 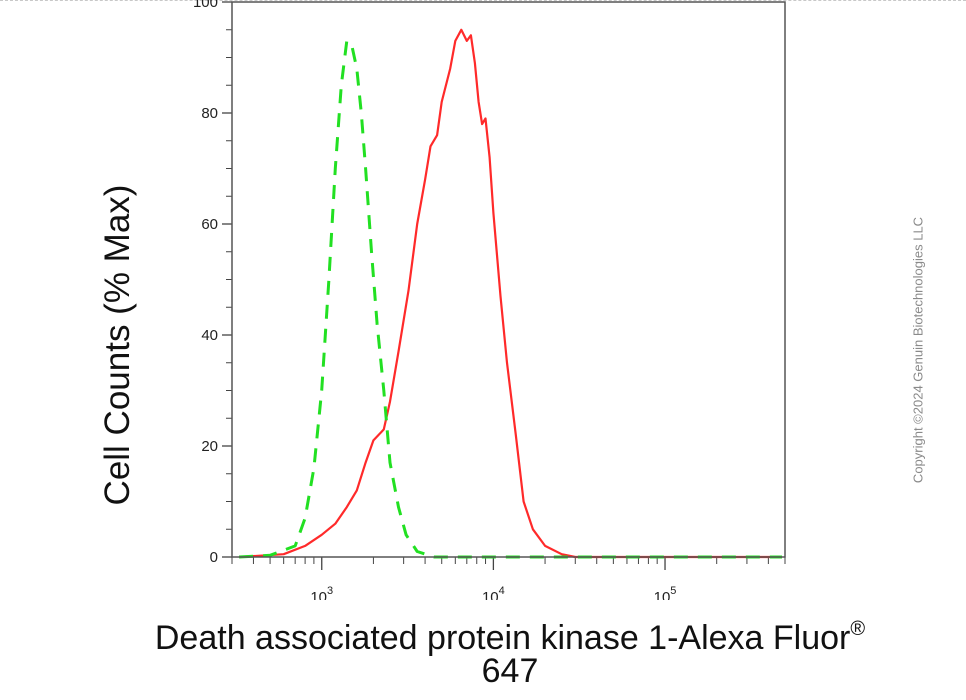 I want to click on x-tick-exponent-3: 3, so click(x=330, y=591).